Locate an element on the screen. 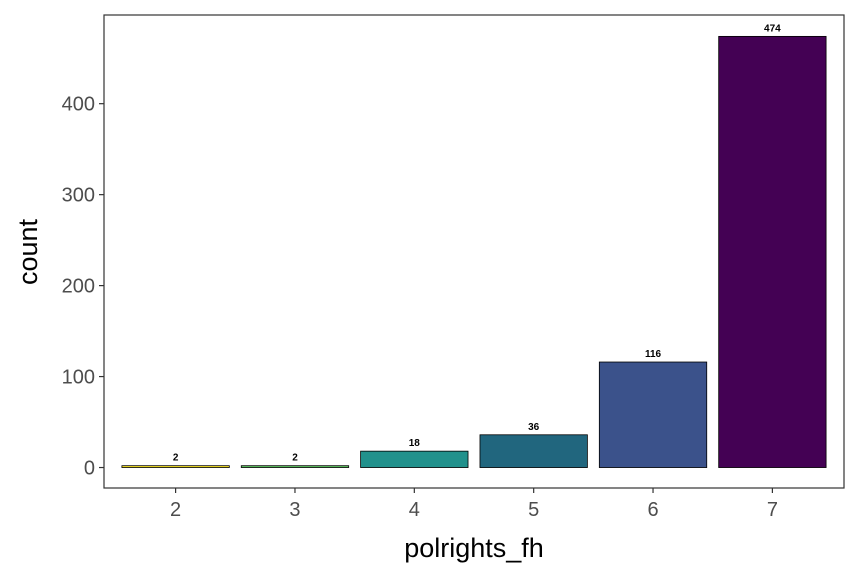 The image size is (864, 576). data-label-5: 36 is located at coordinates (534, 427).